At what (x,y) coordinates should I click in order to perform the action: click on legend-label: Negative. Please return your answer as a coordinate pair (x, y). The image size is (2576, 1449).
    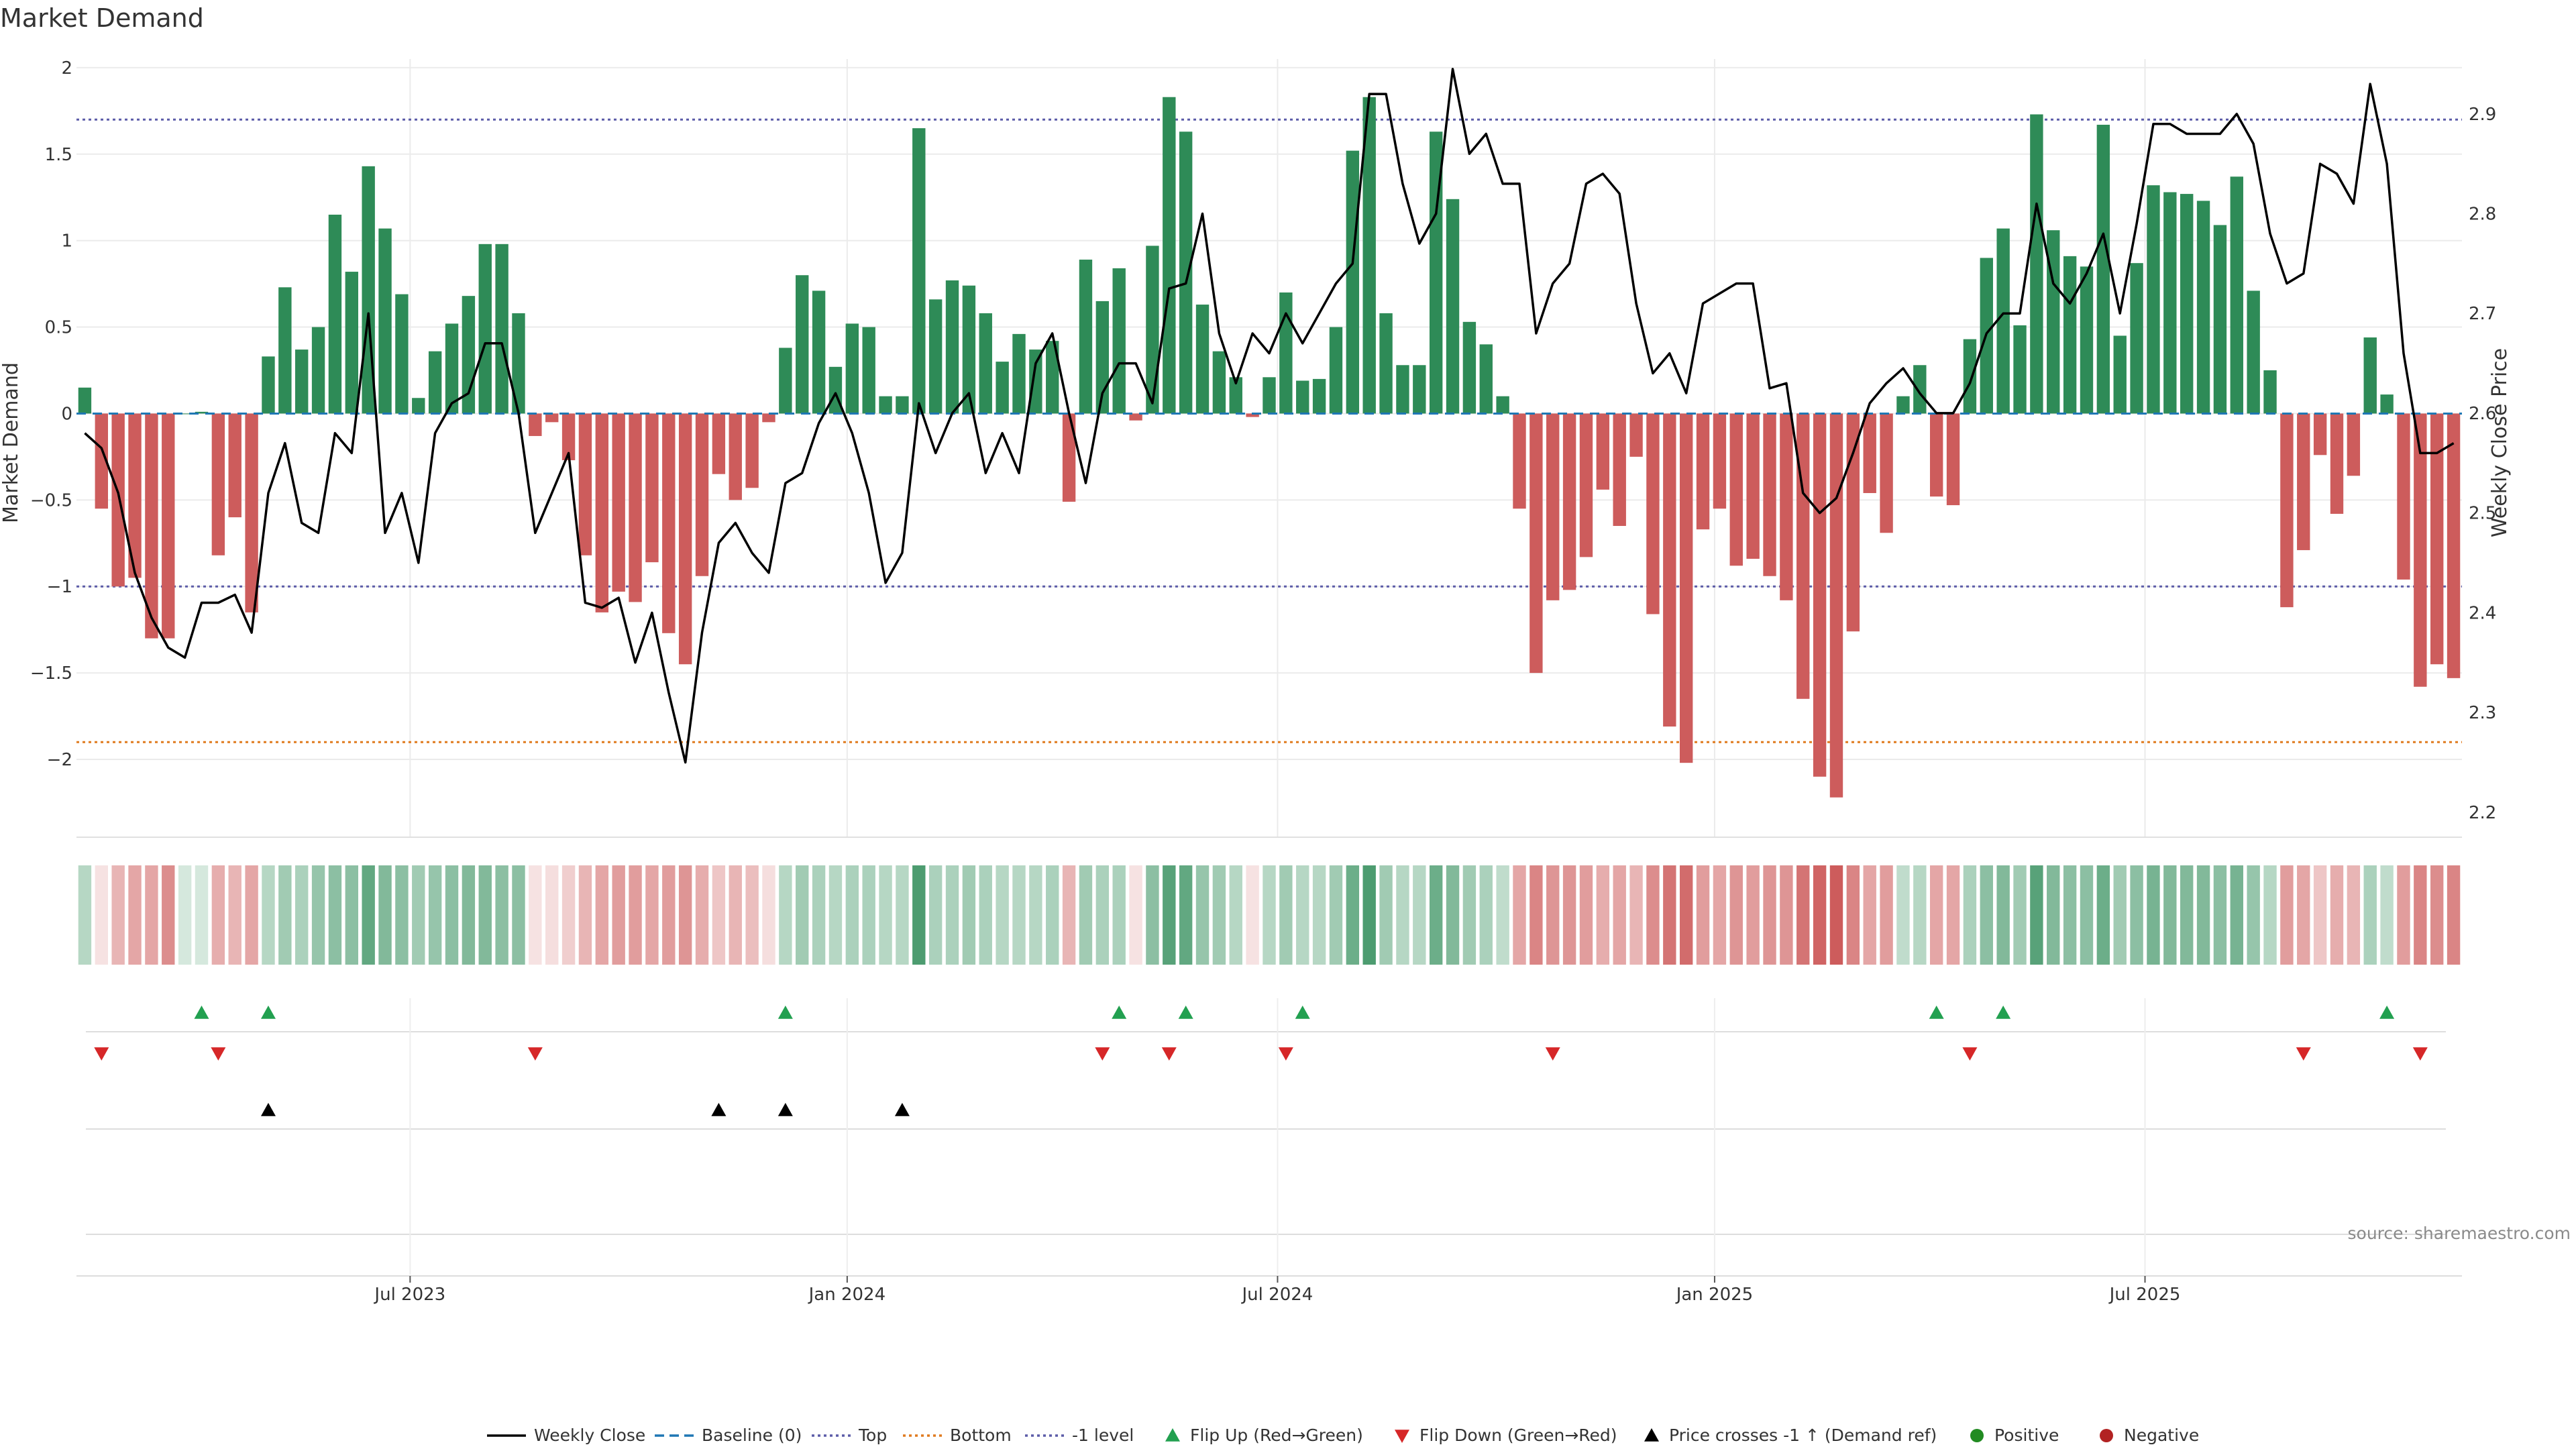
    Looking at the image, I should click on (2161, 1435).